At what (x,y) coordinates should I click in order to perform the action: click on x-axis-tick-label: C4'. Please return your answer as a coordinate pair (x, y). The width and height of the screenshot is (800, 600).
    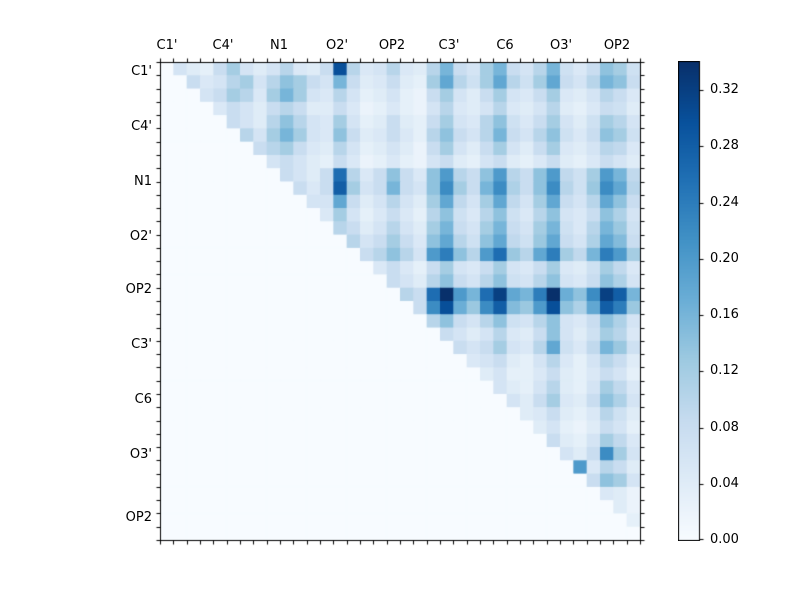
    Looking at the image, I should click on (223, 45).